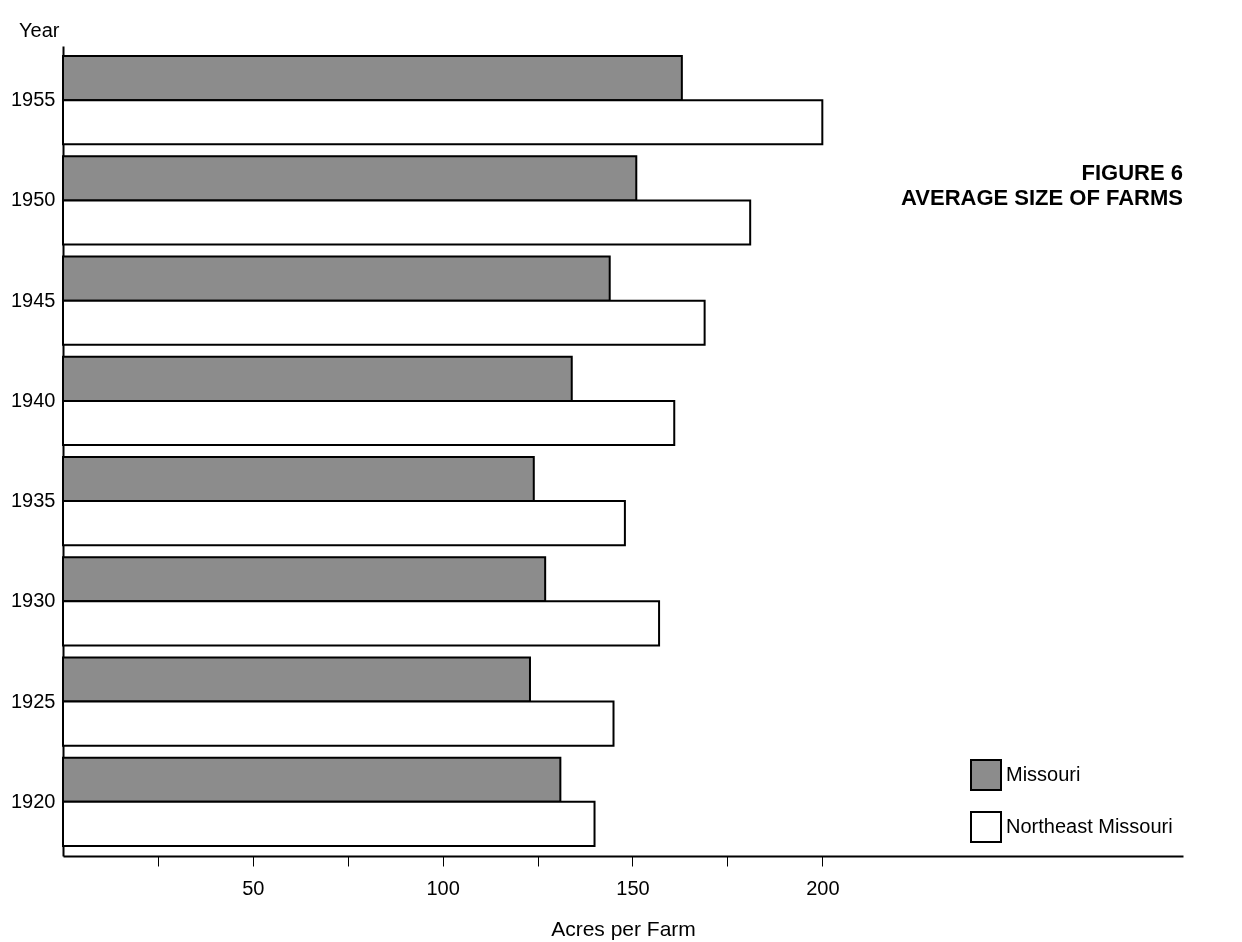 The height and width of the screenshot is (942, 1242). I want to click on y-tick-label: 1930, so click(33, 600).